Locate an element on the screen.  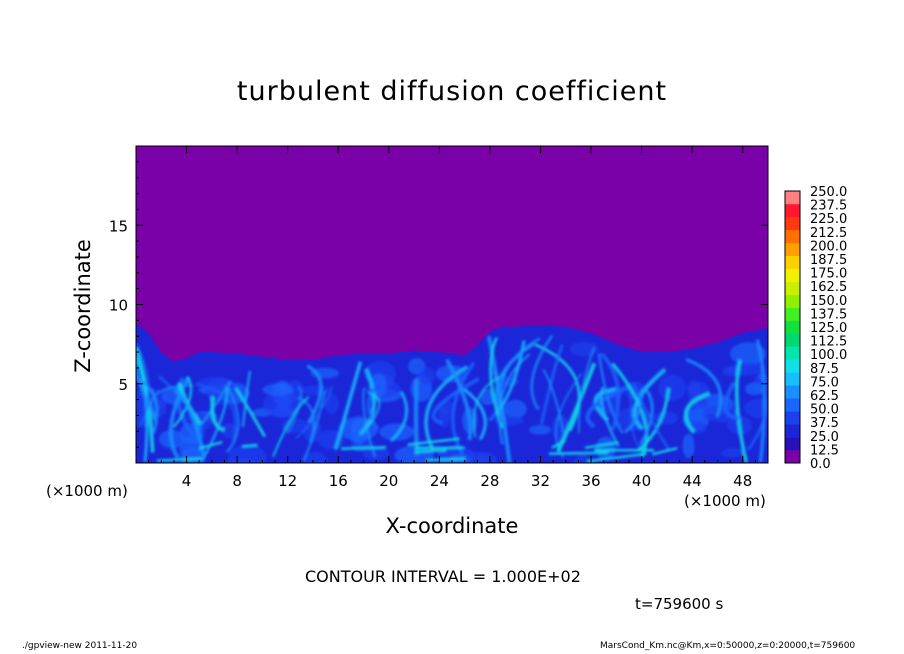
colorbar-level-label: 0.0 is located at coordinates (820, 464).